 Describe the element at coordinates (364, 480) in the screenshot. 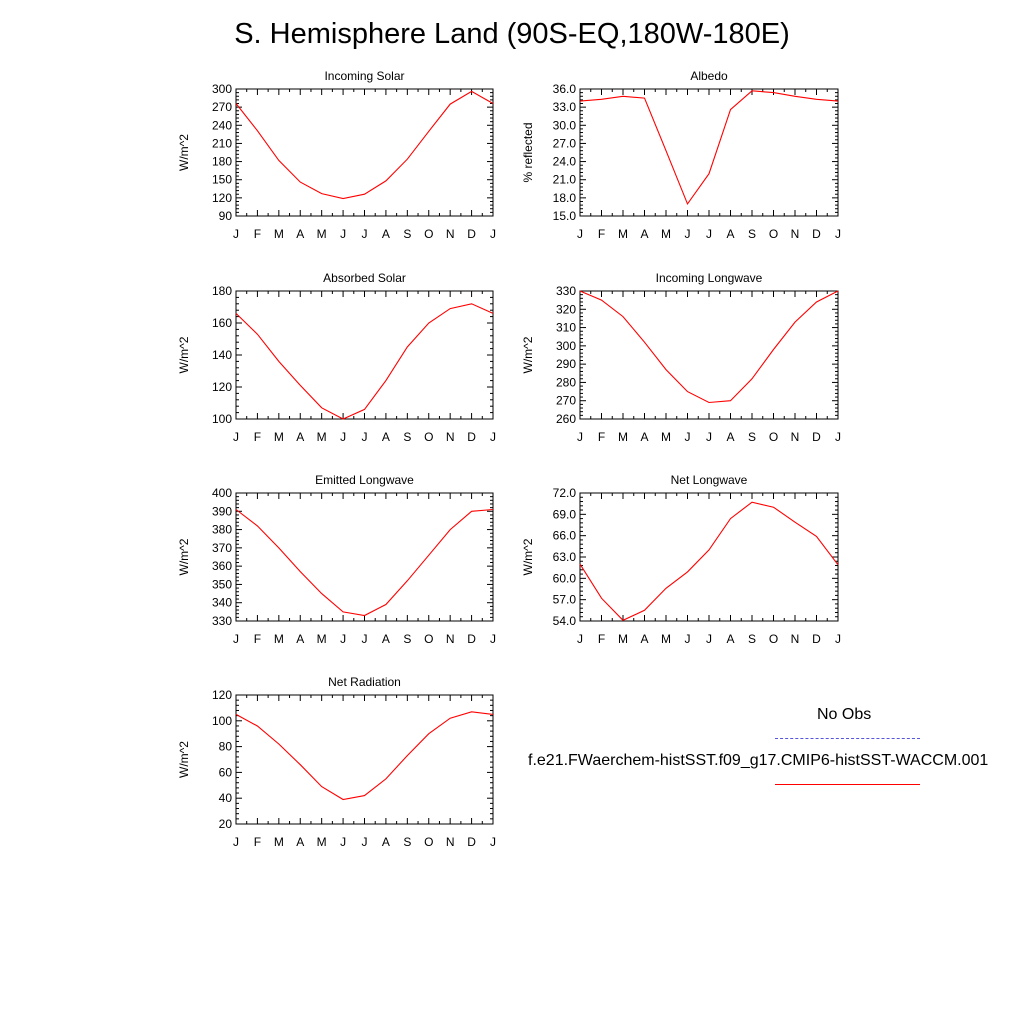

I see `panel-title: Emitted Longwave` at that location.